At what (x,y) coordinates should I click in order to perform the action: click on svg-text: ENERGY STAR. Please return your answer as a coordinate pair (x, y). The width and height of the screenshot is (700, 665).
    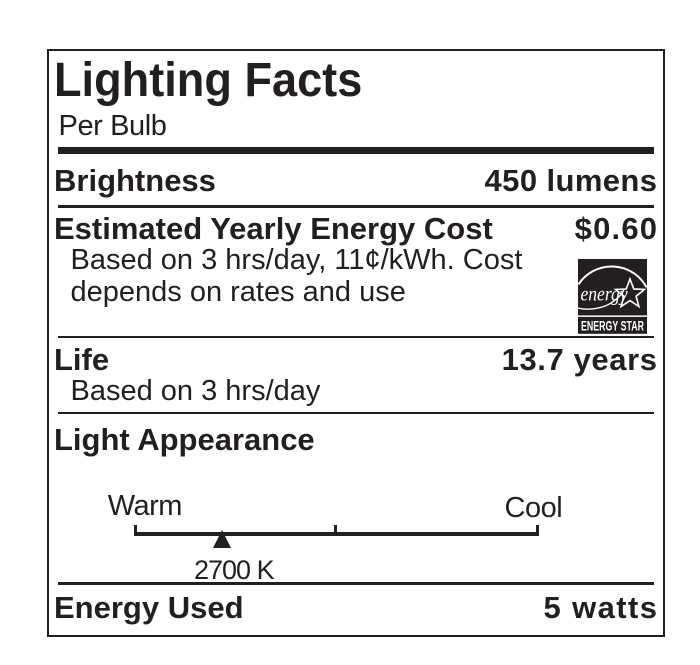
    Looking at the image, I should click on (612, 326).